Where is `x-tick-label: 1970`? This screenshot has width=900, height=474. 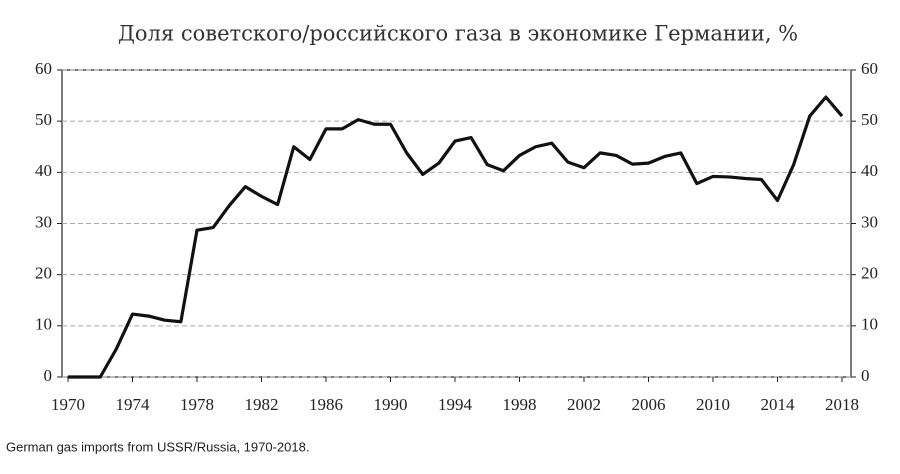
x-tick-label: 1970 is located at coordinates (68, 404).